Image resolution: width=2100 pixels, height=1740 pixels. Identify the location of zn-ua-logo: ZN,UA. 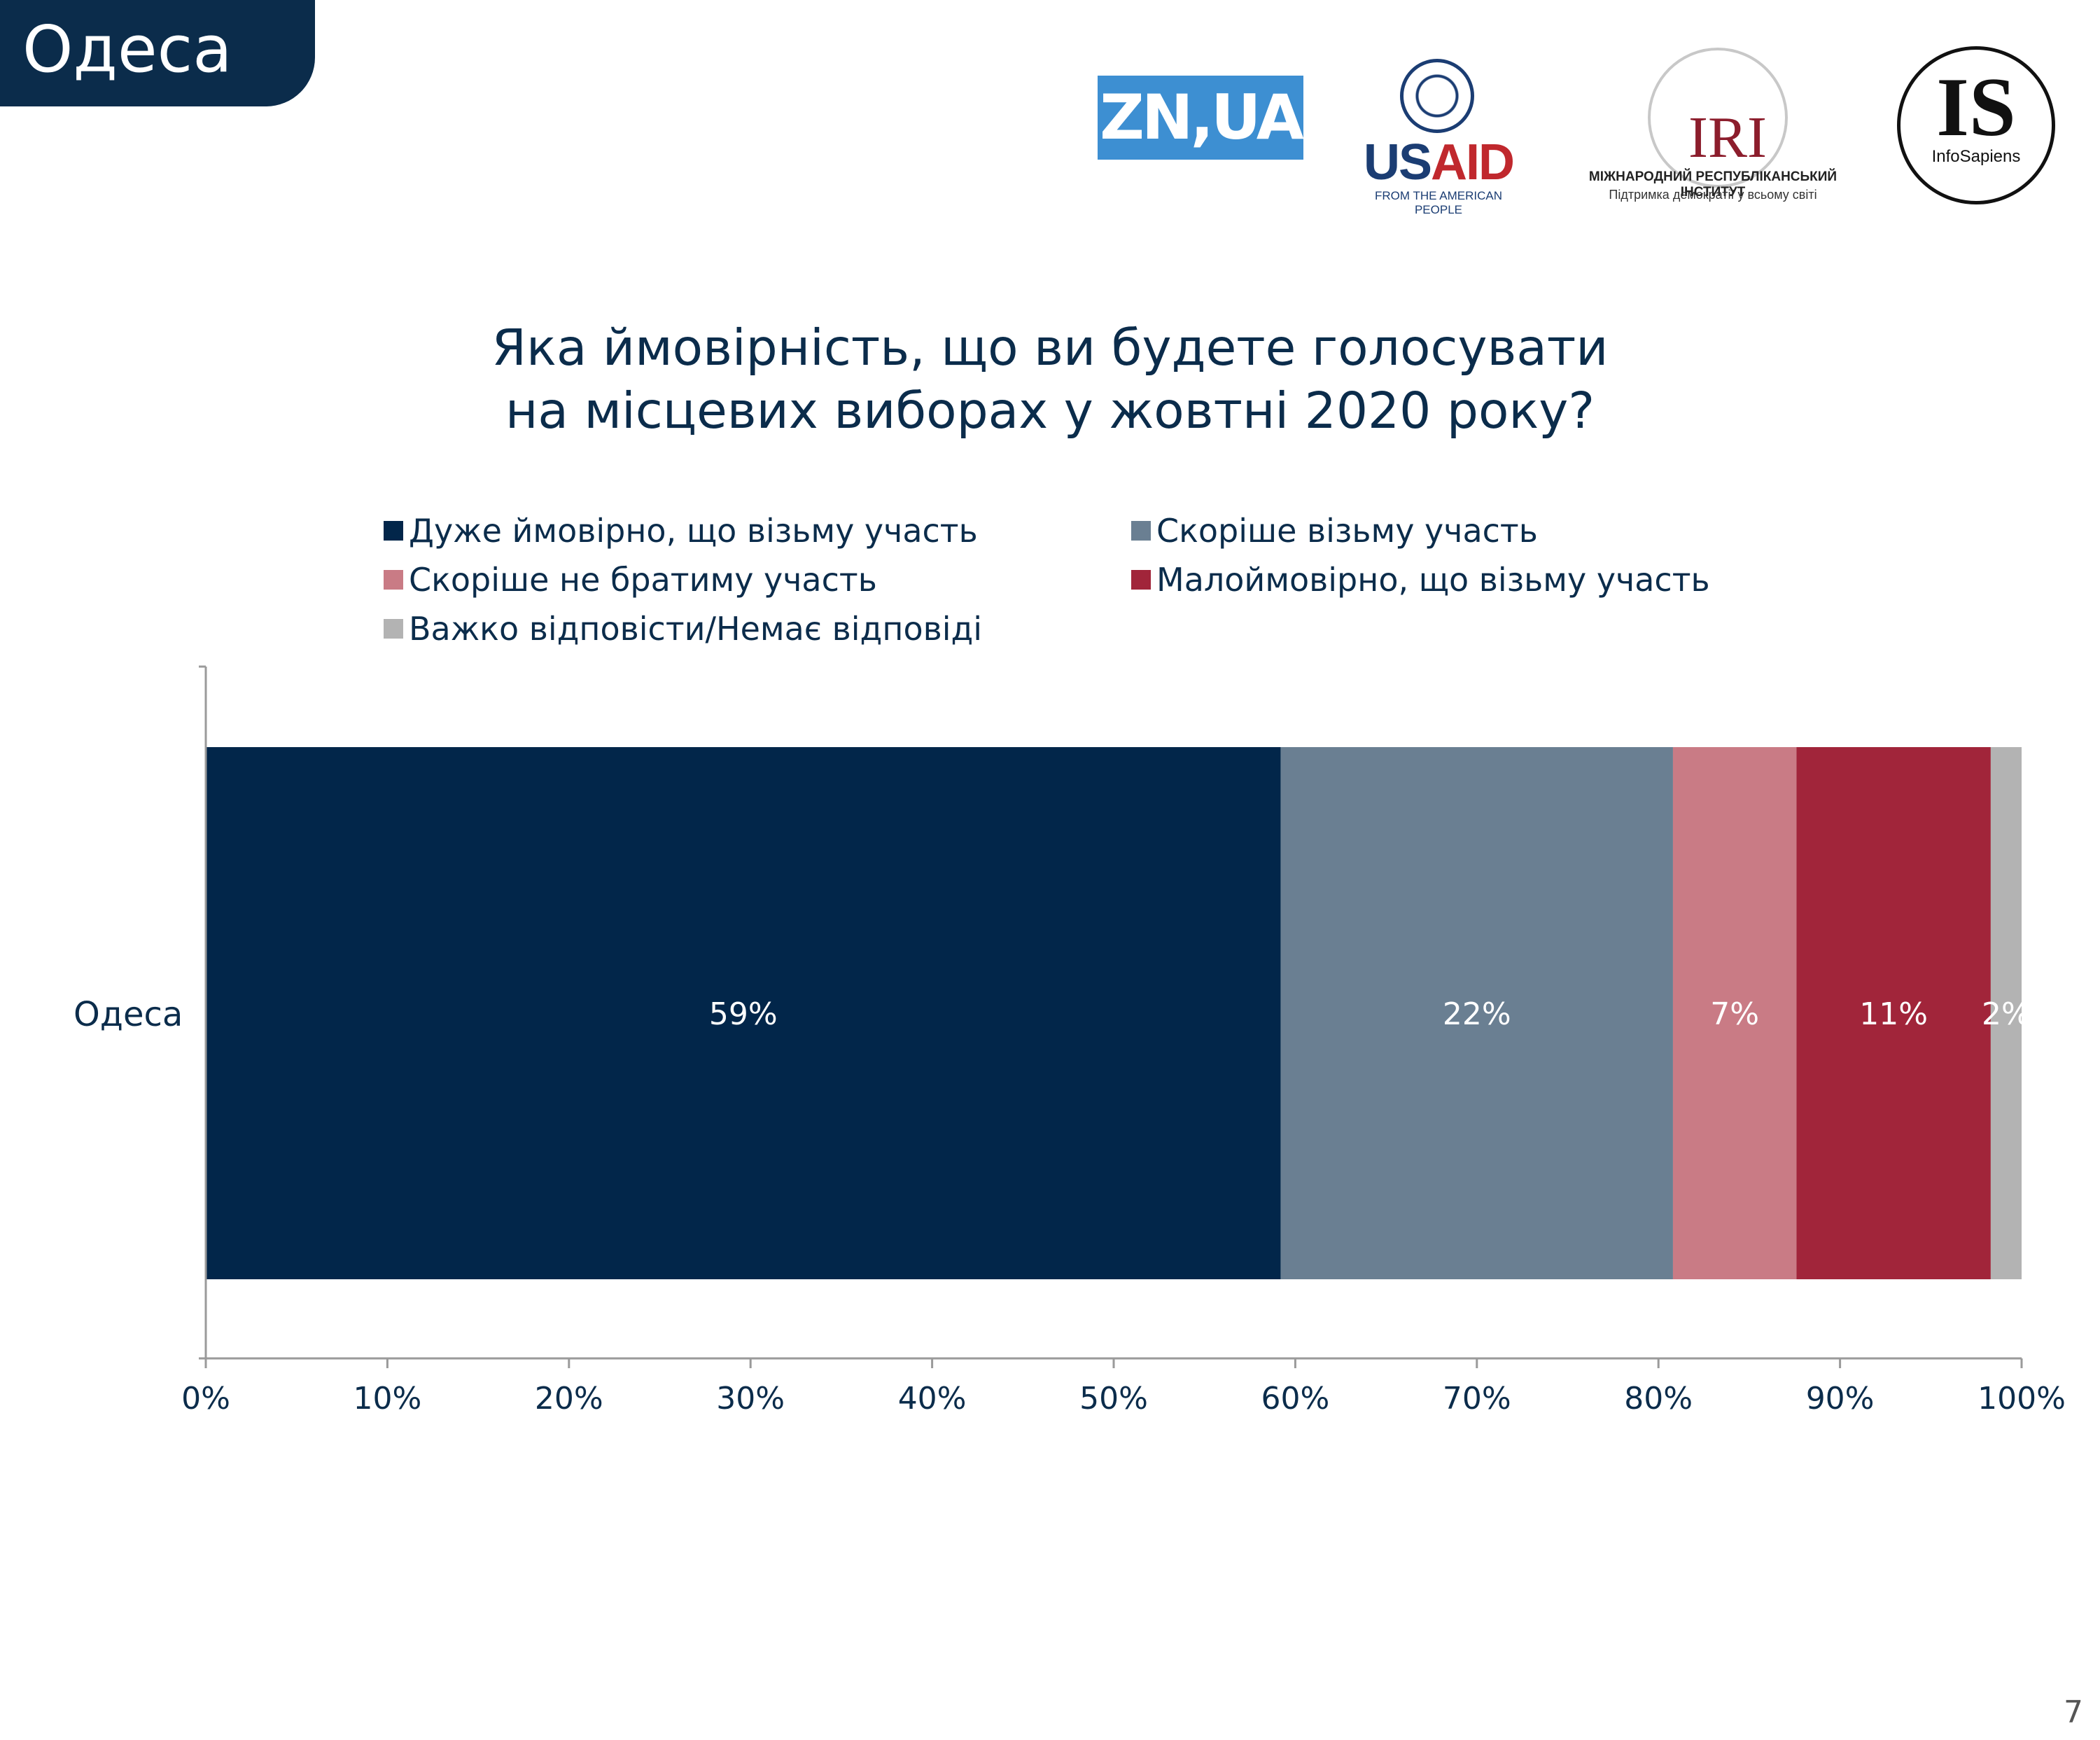
(1201, 118).